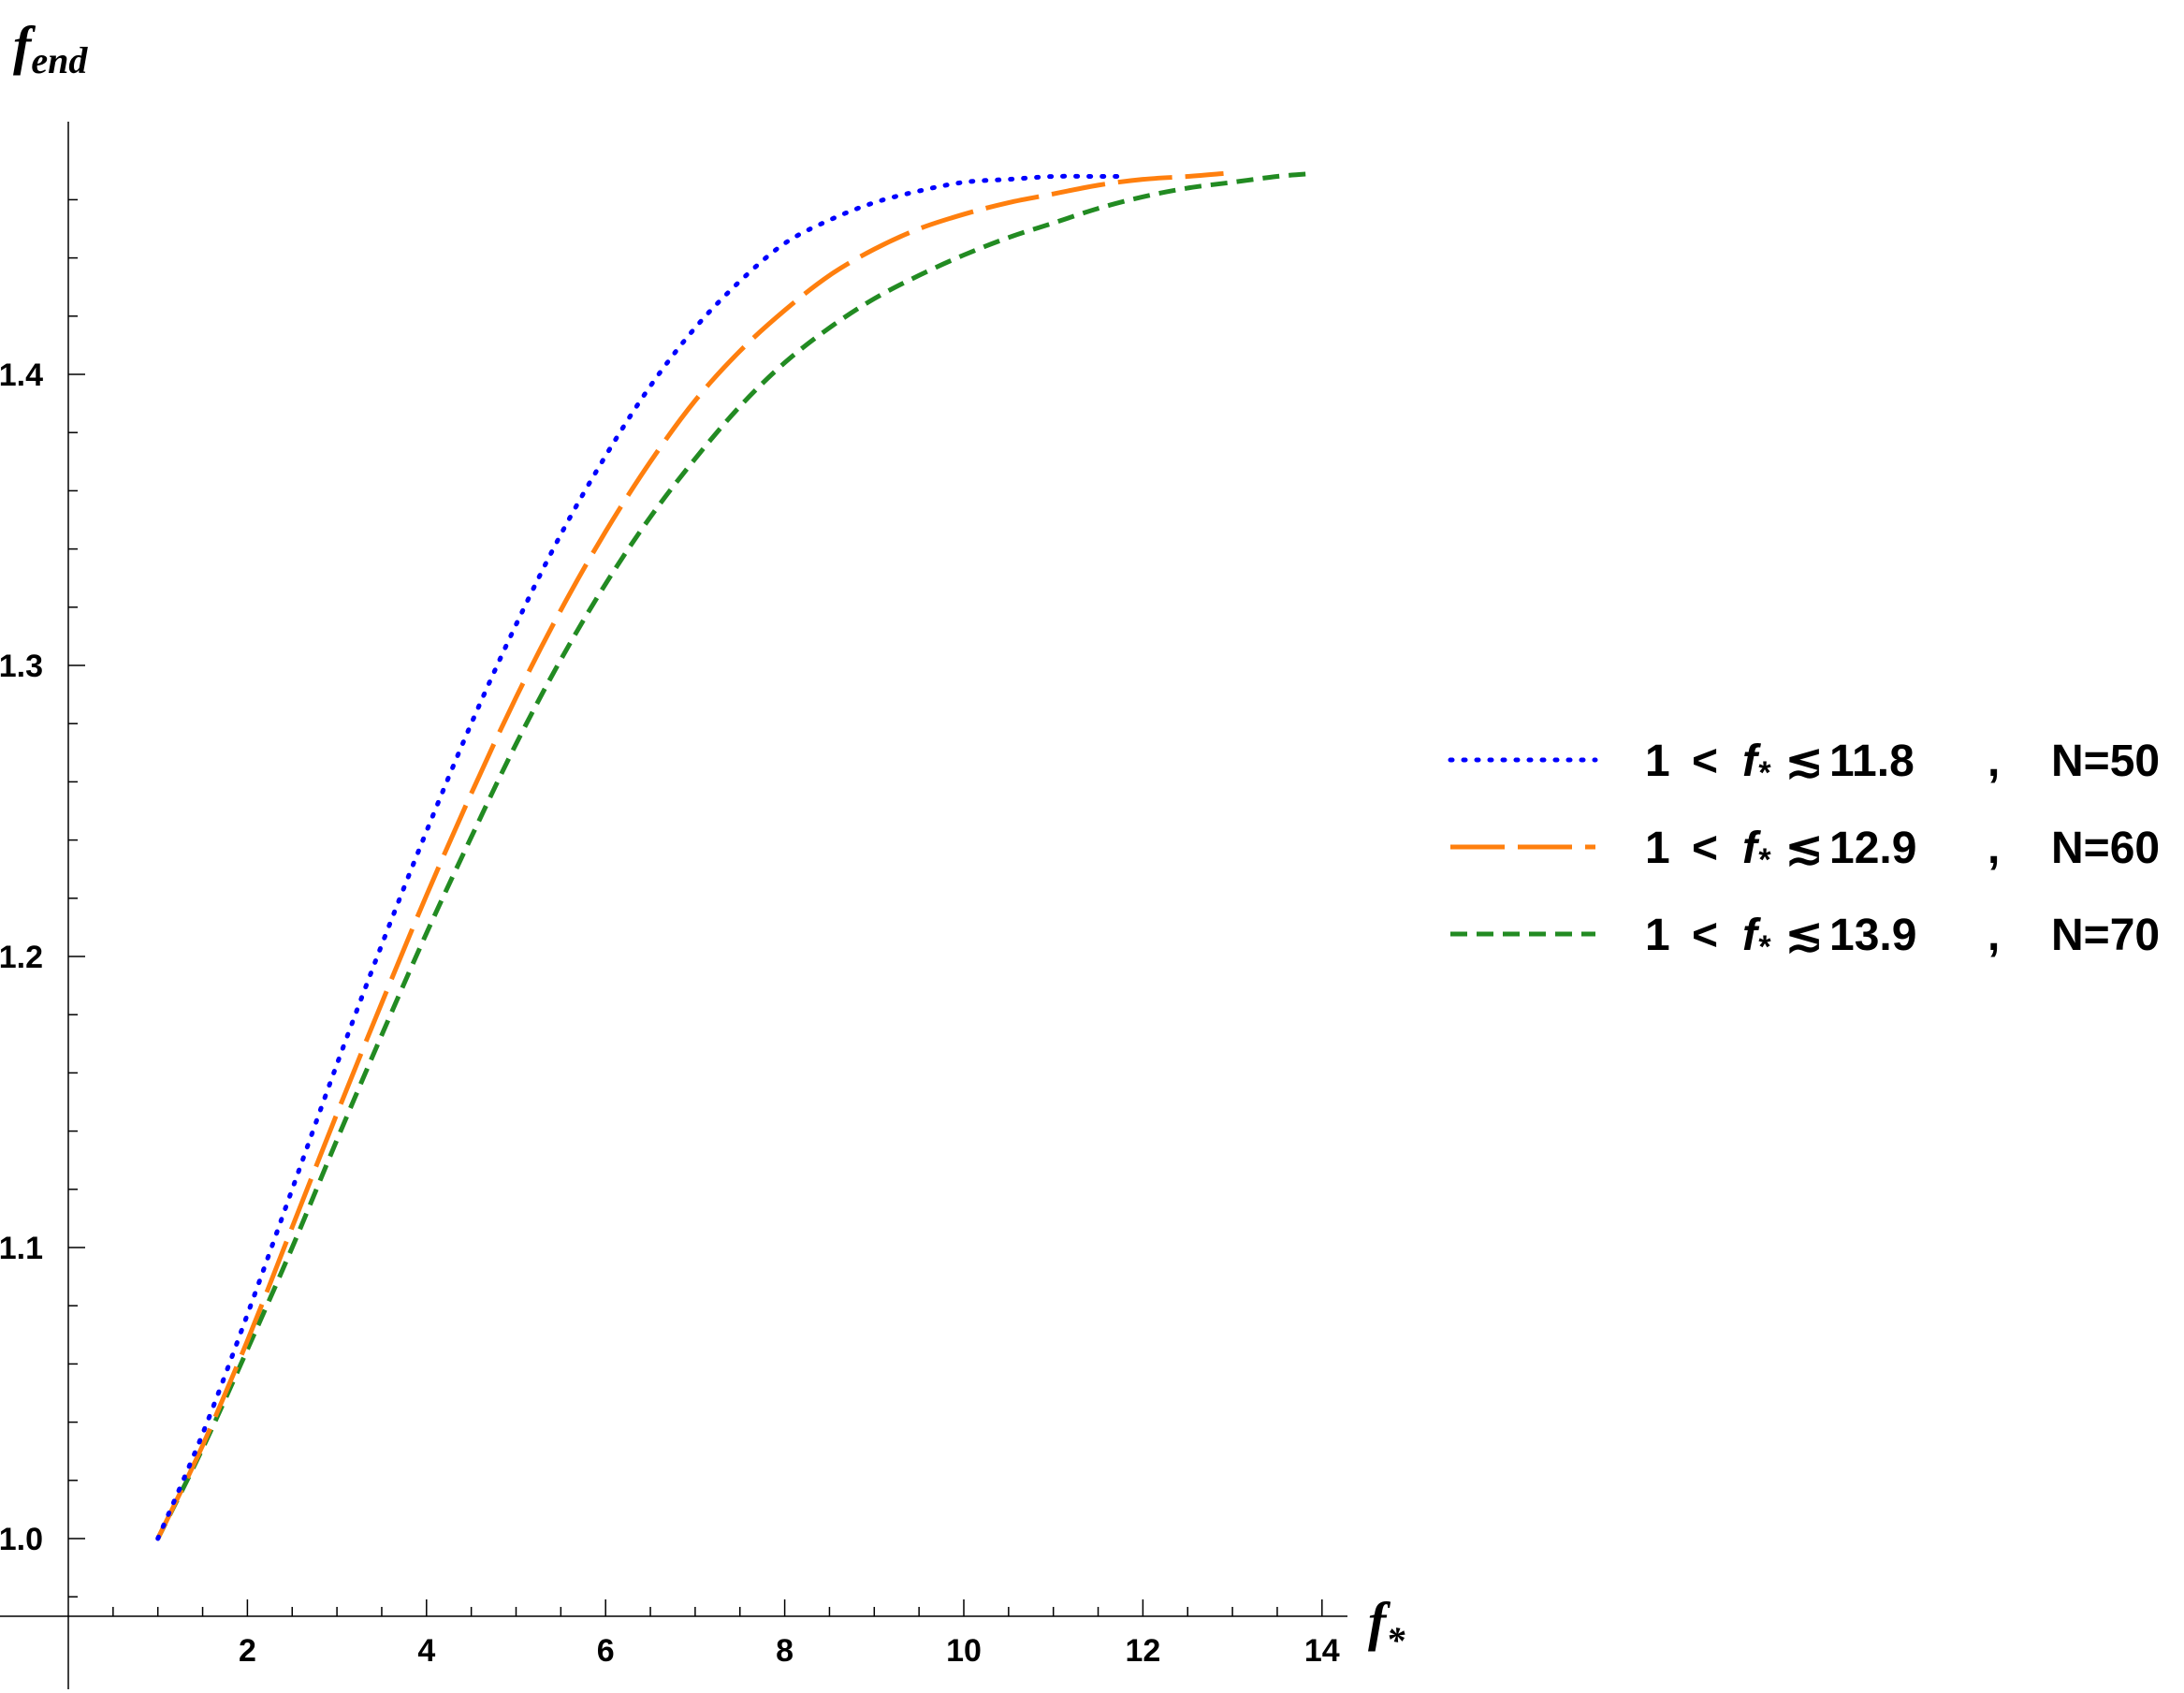 The width and height of the screenshot is (2184, 1693). Describe the element at coordinates (1386, 1626) in the screenshot. I see `x-axis-title: f*` at that location.